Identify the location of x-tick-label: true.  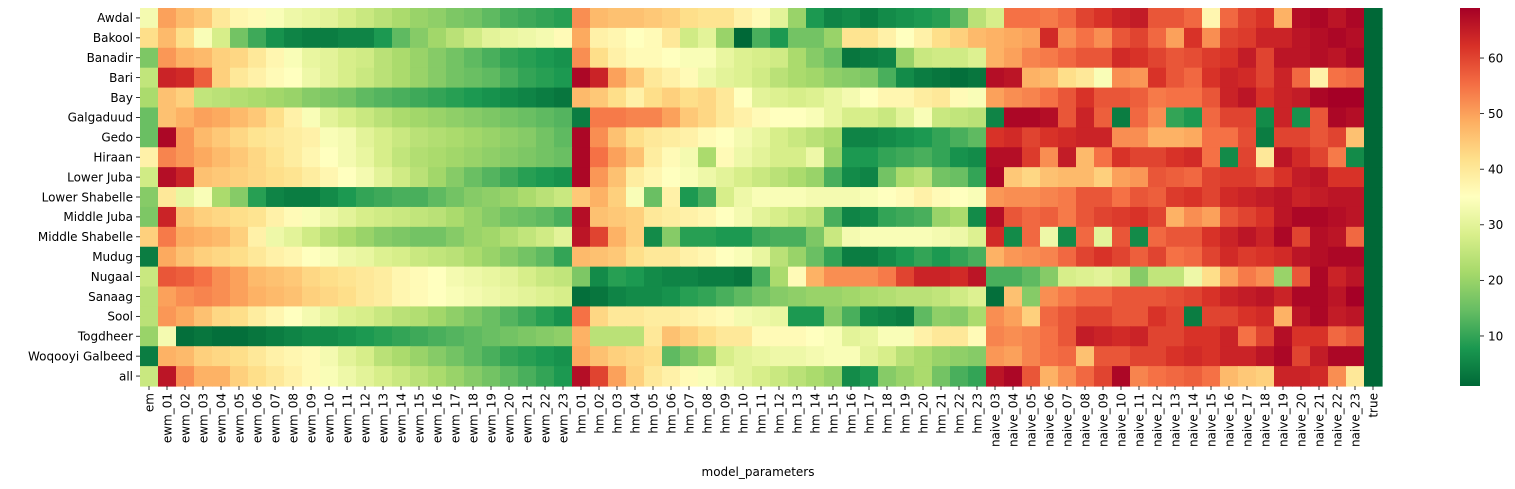
(1373, 405).